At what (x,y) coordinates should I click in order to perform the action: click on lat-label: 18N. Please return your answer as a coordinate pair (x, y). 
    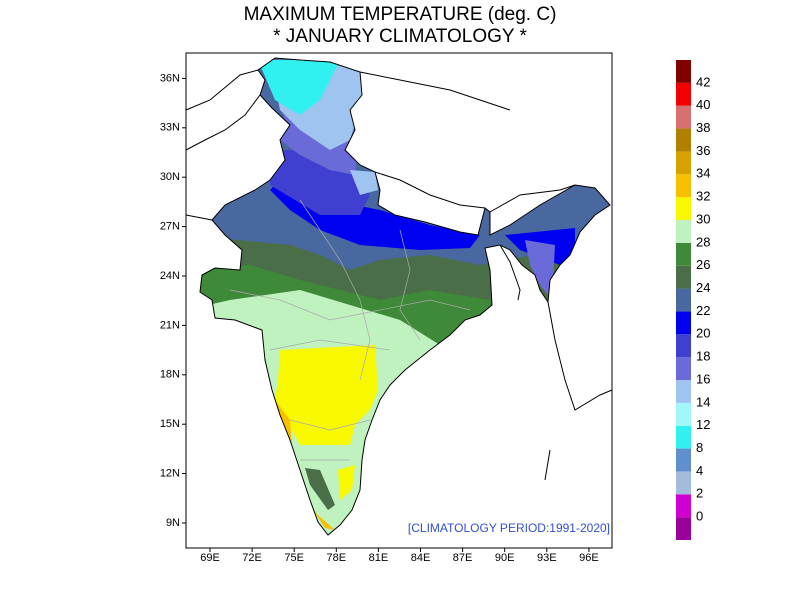
    Looking at the image, I should click on (170, 375).